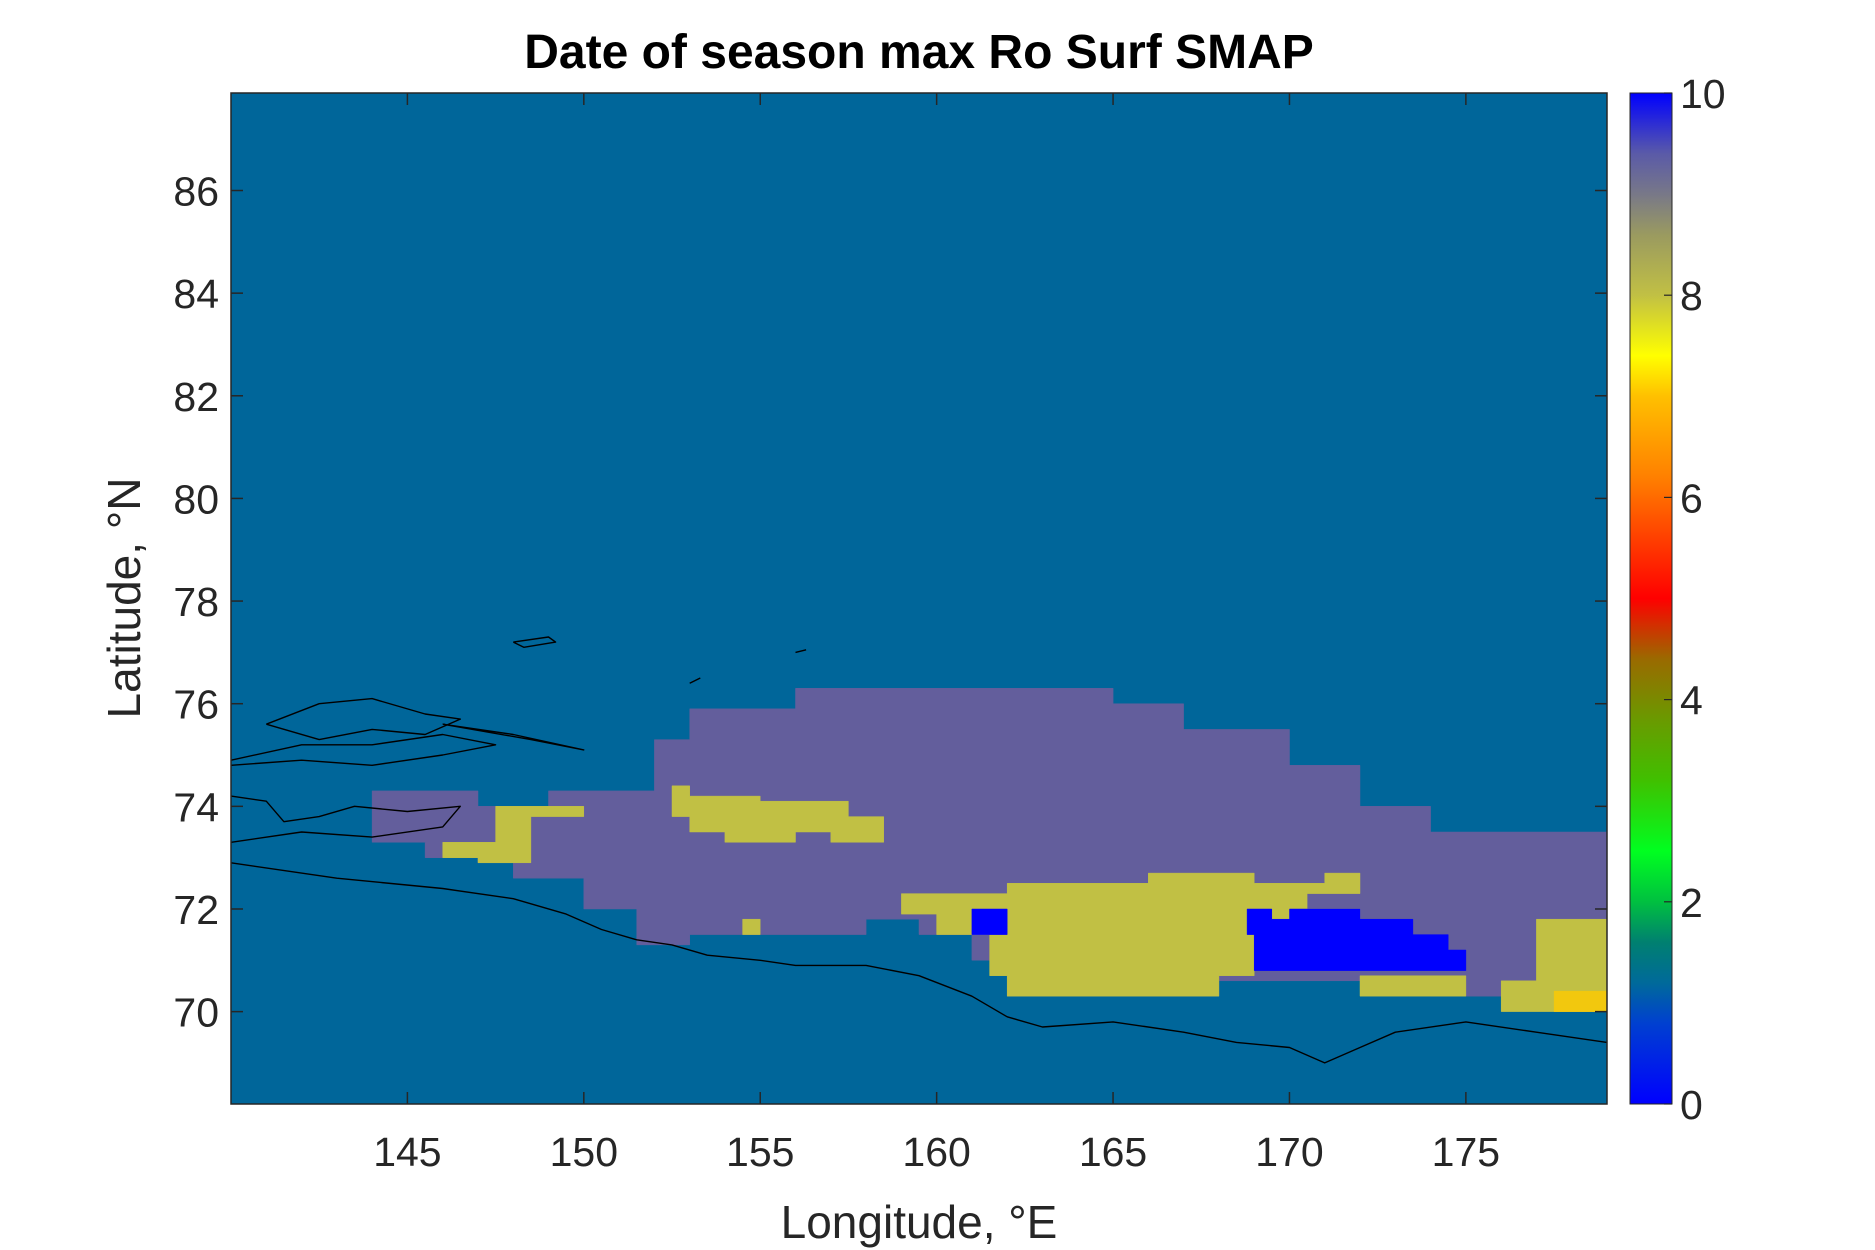 The width and height of the screenshot is (1875, 1250). What do you see at coordinates (407, 1152) in the screenshot?
I see `x-tick-label: 145` at bounding box center [407, 1152].